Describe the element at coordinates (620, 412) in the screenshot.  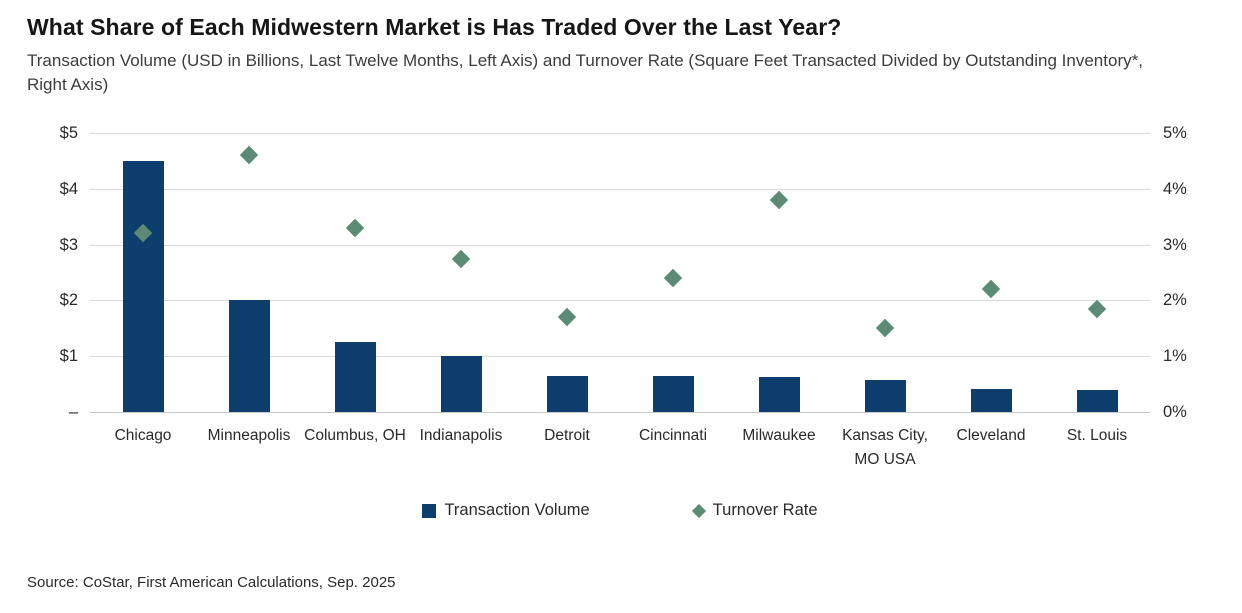
I see `x-axis-baseline` at that location.